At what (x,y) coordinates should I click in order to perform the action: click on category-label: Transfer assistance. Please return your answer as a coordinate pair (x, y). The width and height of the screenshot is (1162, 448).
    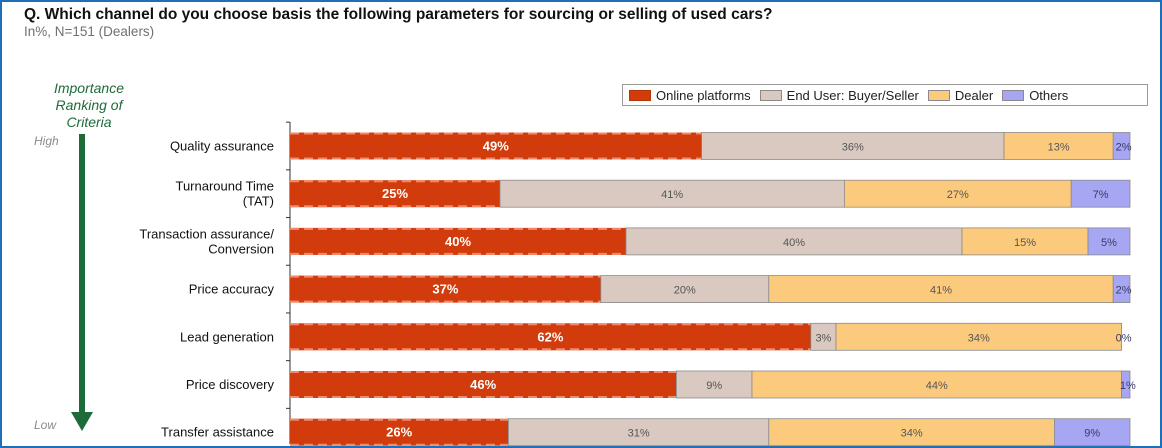
    Looking at the image, I should click on (217, 432).